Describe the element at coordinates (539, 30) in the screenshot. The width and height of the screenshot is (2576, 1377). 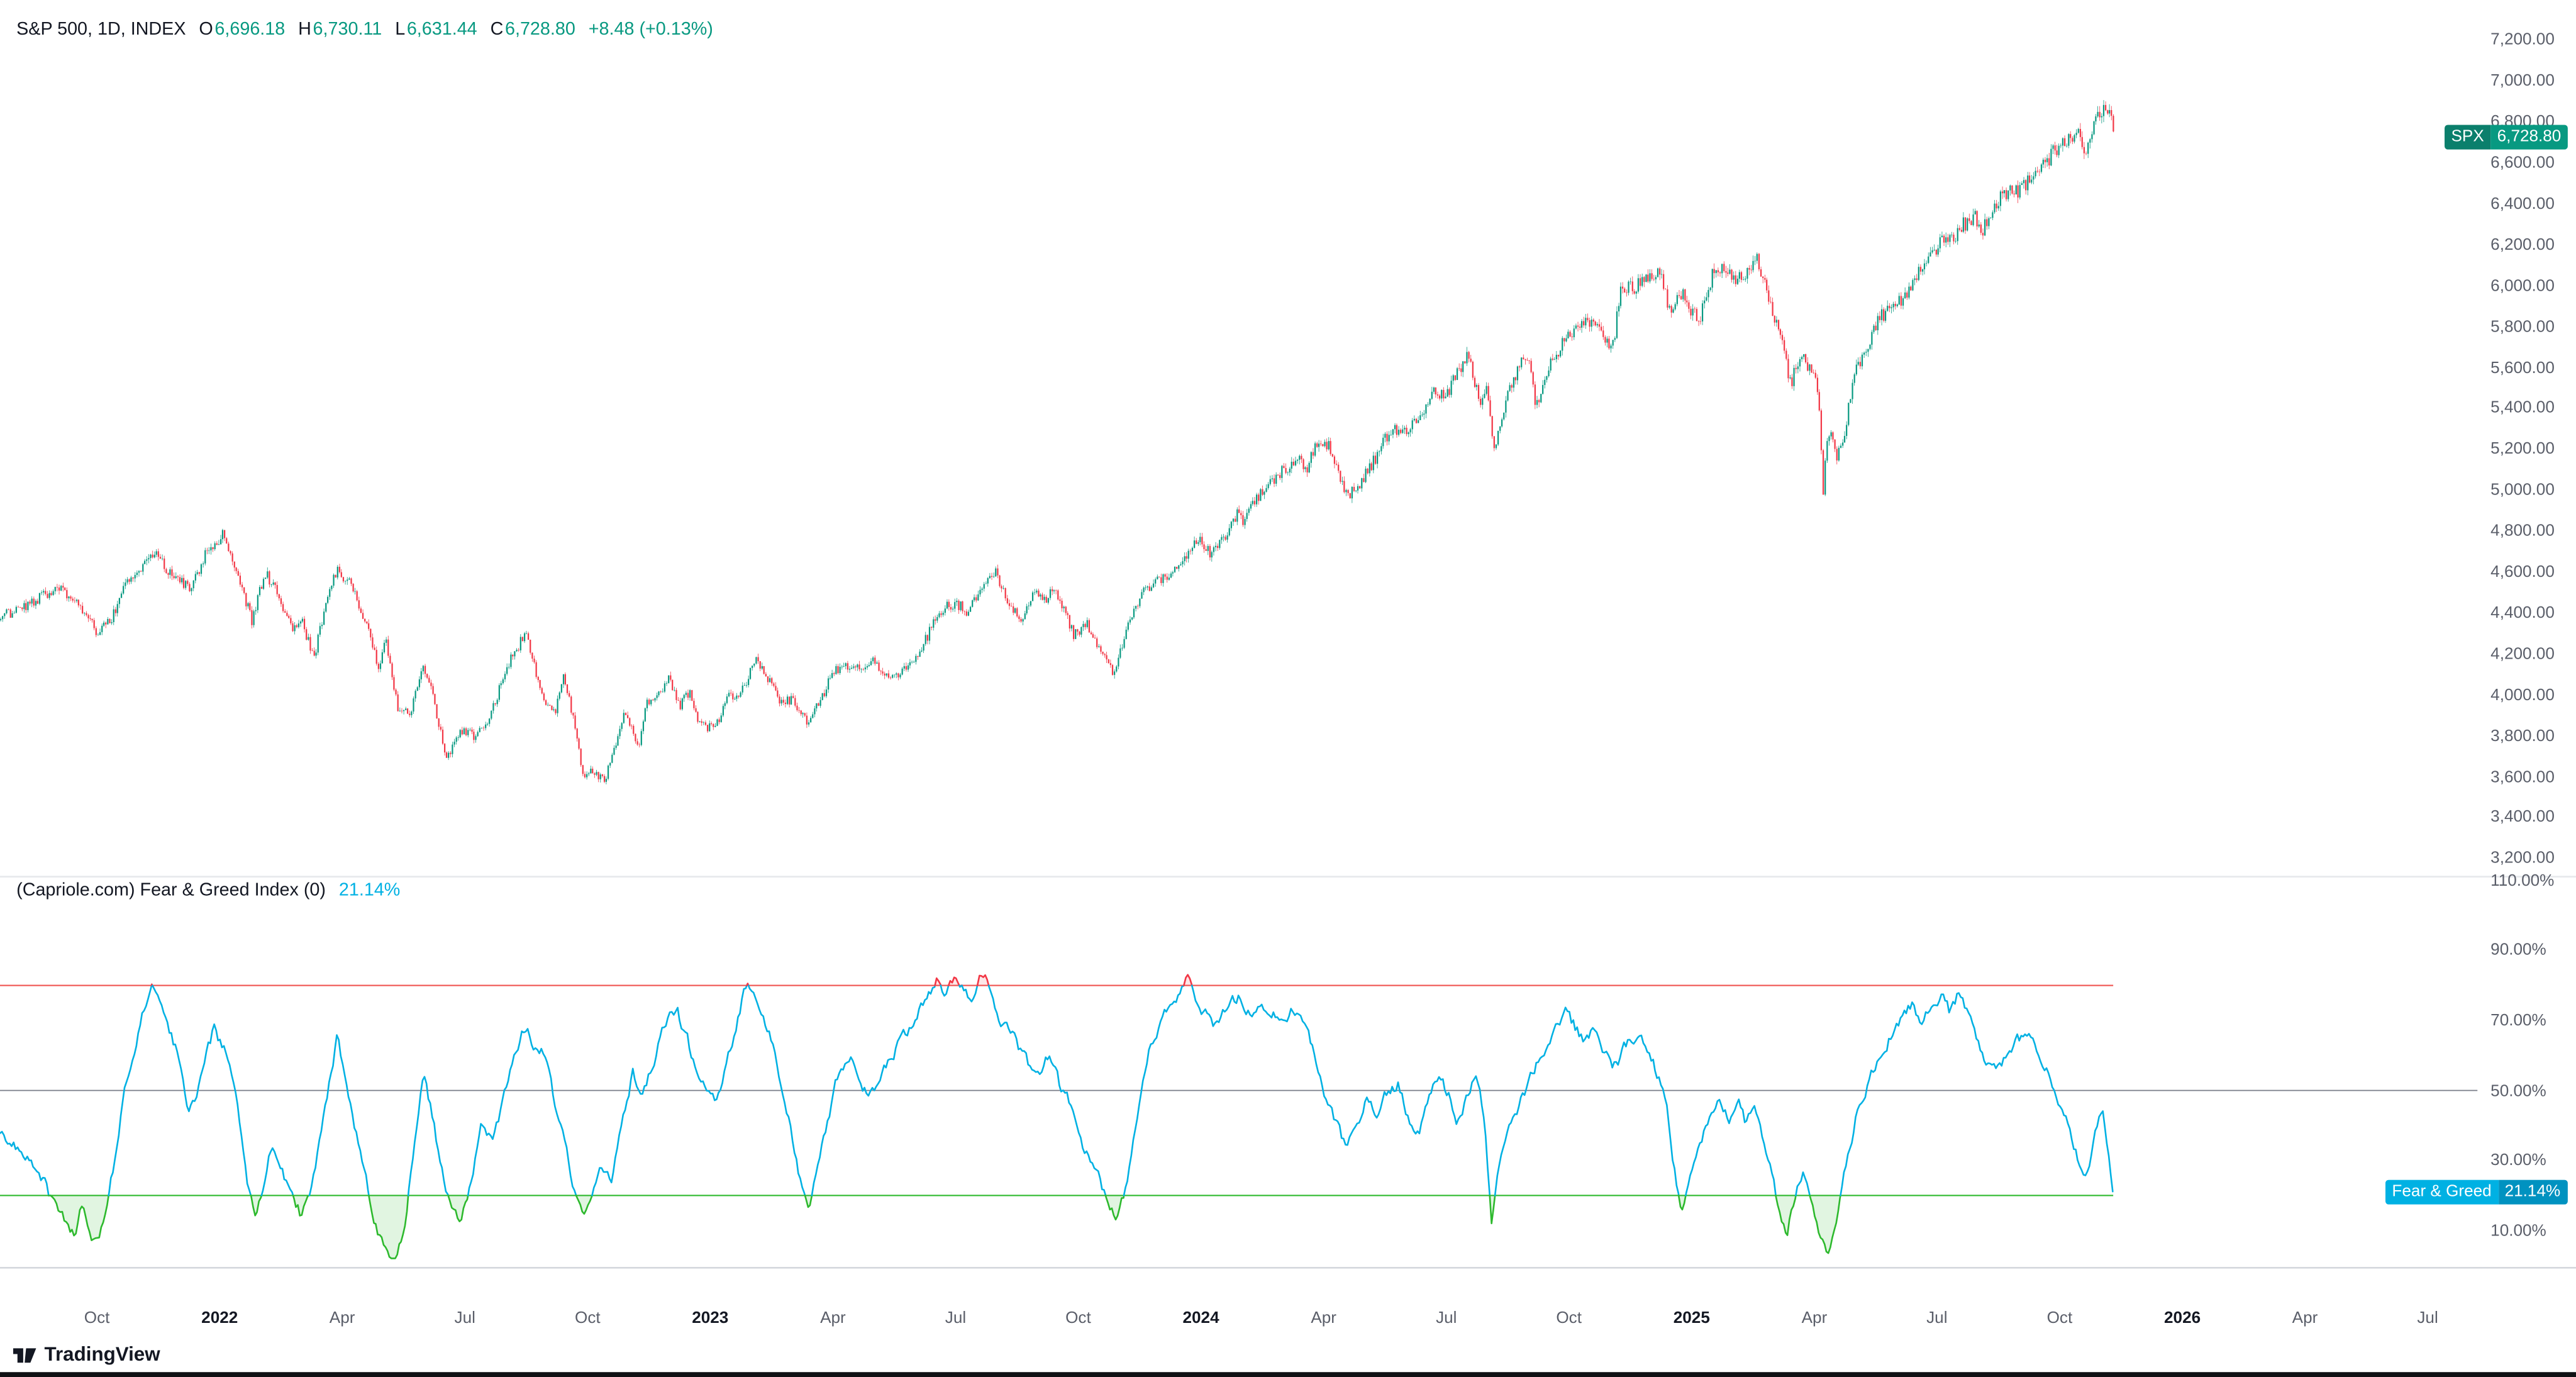
I see `close-value: 6,728.80` at that location.